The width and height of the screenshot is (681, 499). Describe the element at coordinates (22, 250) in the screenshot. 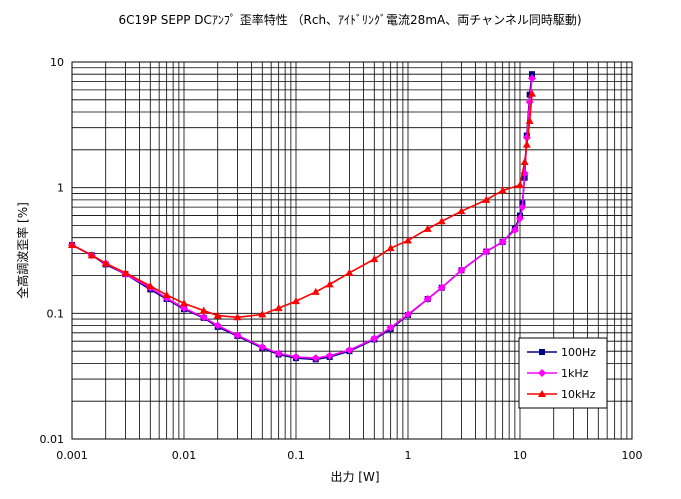

I see `y-axis-label: 全高調波歪率 [%]` at that location.